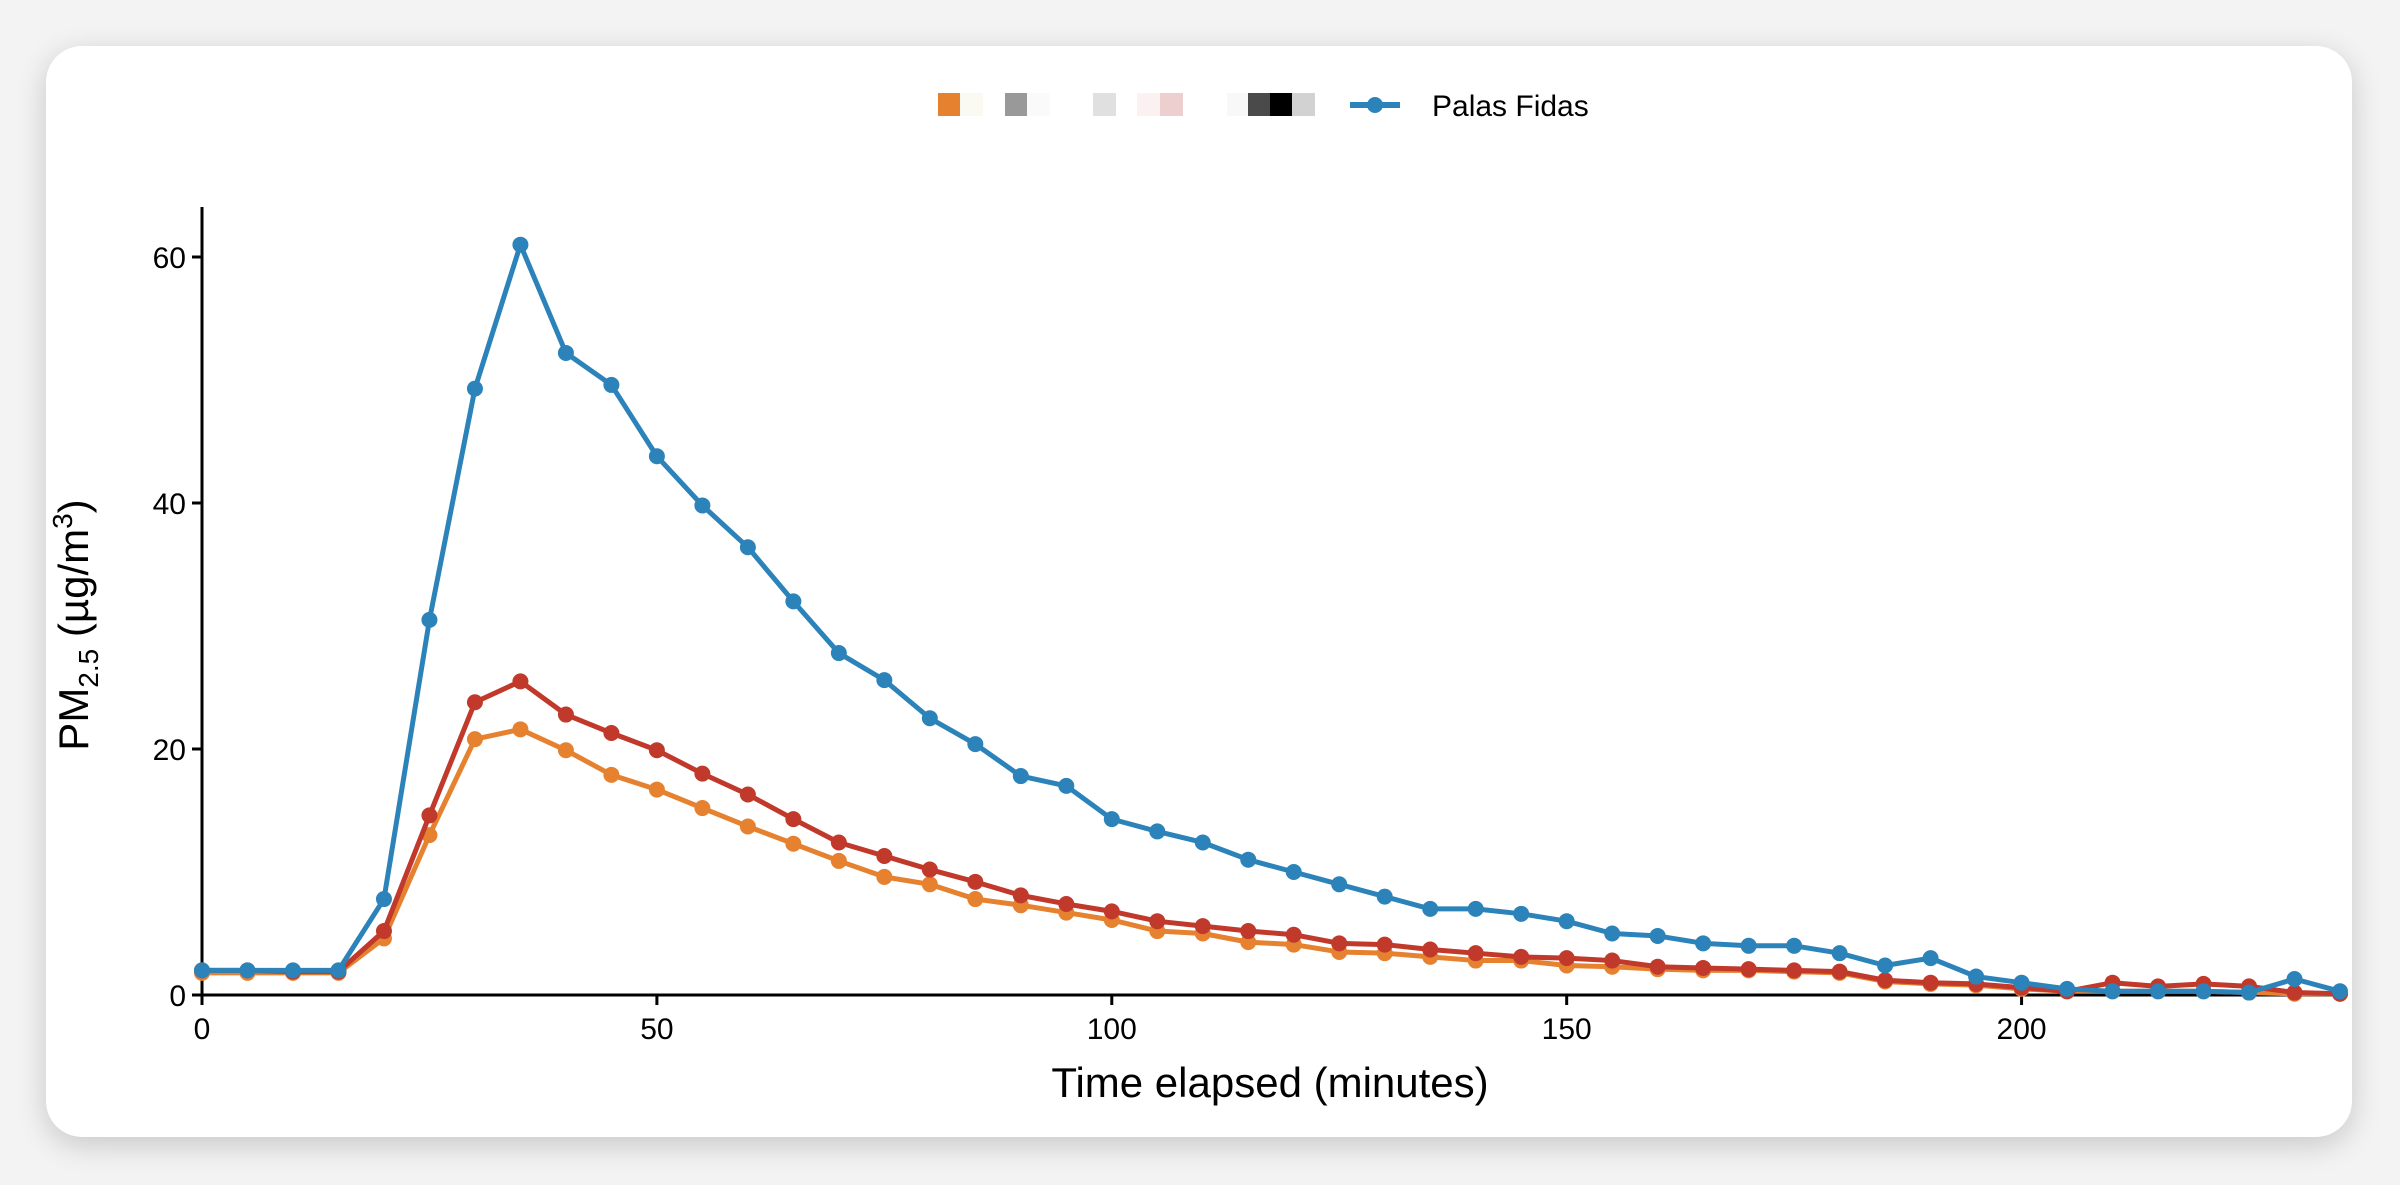  Describe the element at coordinates (202, 1029) in the screenshot. I see `x-tick-label: 0` at that location.